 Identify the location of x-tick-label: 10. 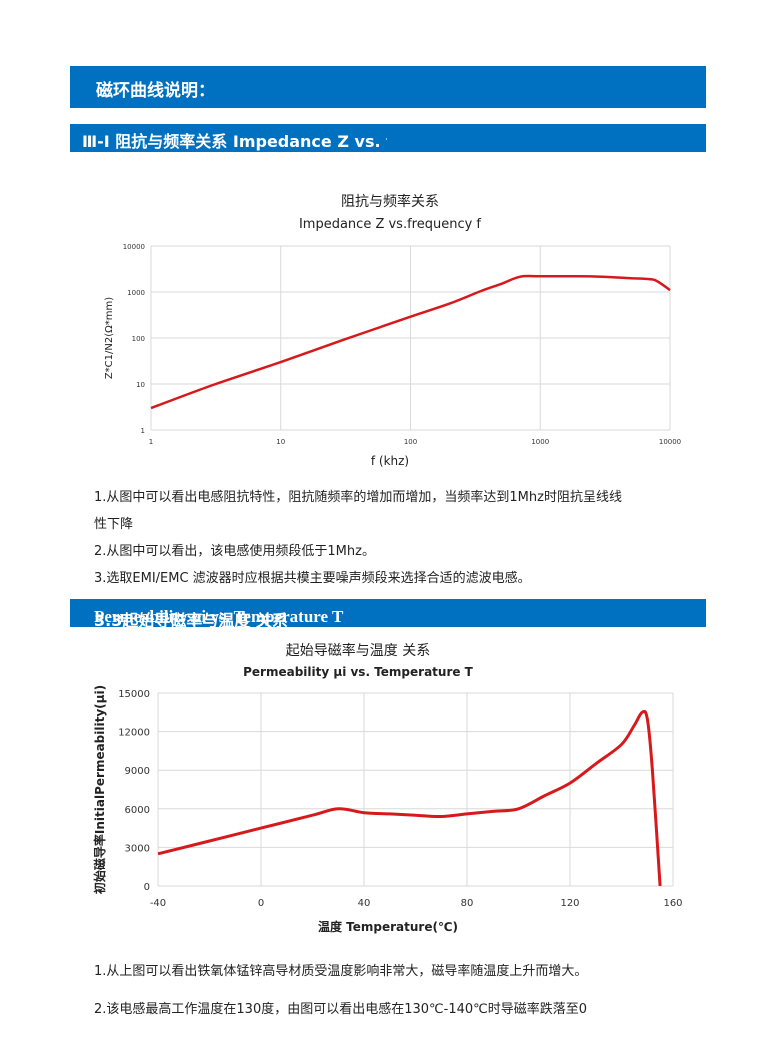
(280, 442).